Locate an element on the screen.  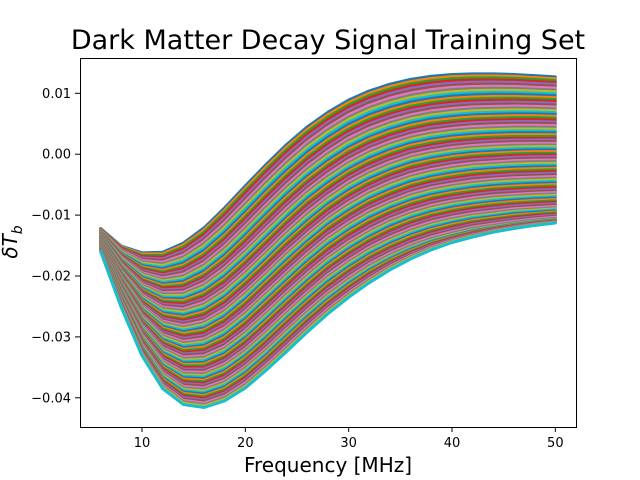
y-tick-label: −0.03 is located at coordinates (51, 337).